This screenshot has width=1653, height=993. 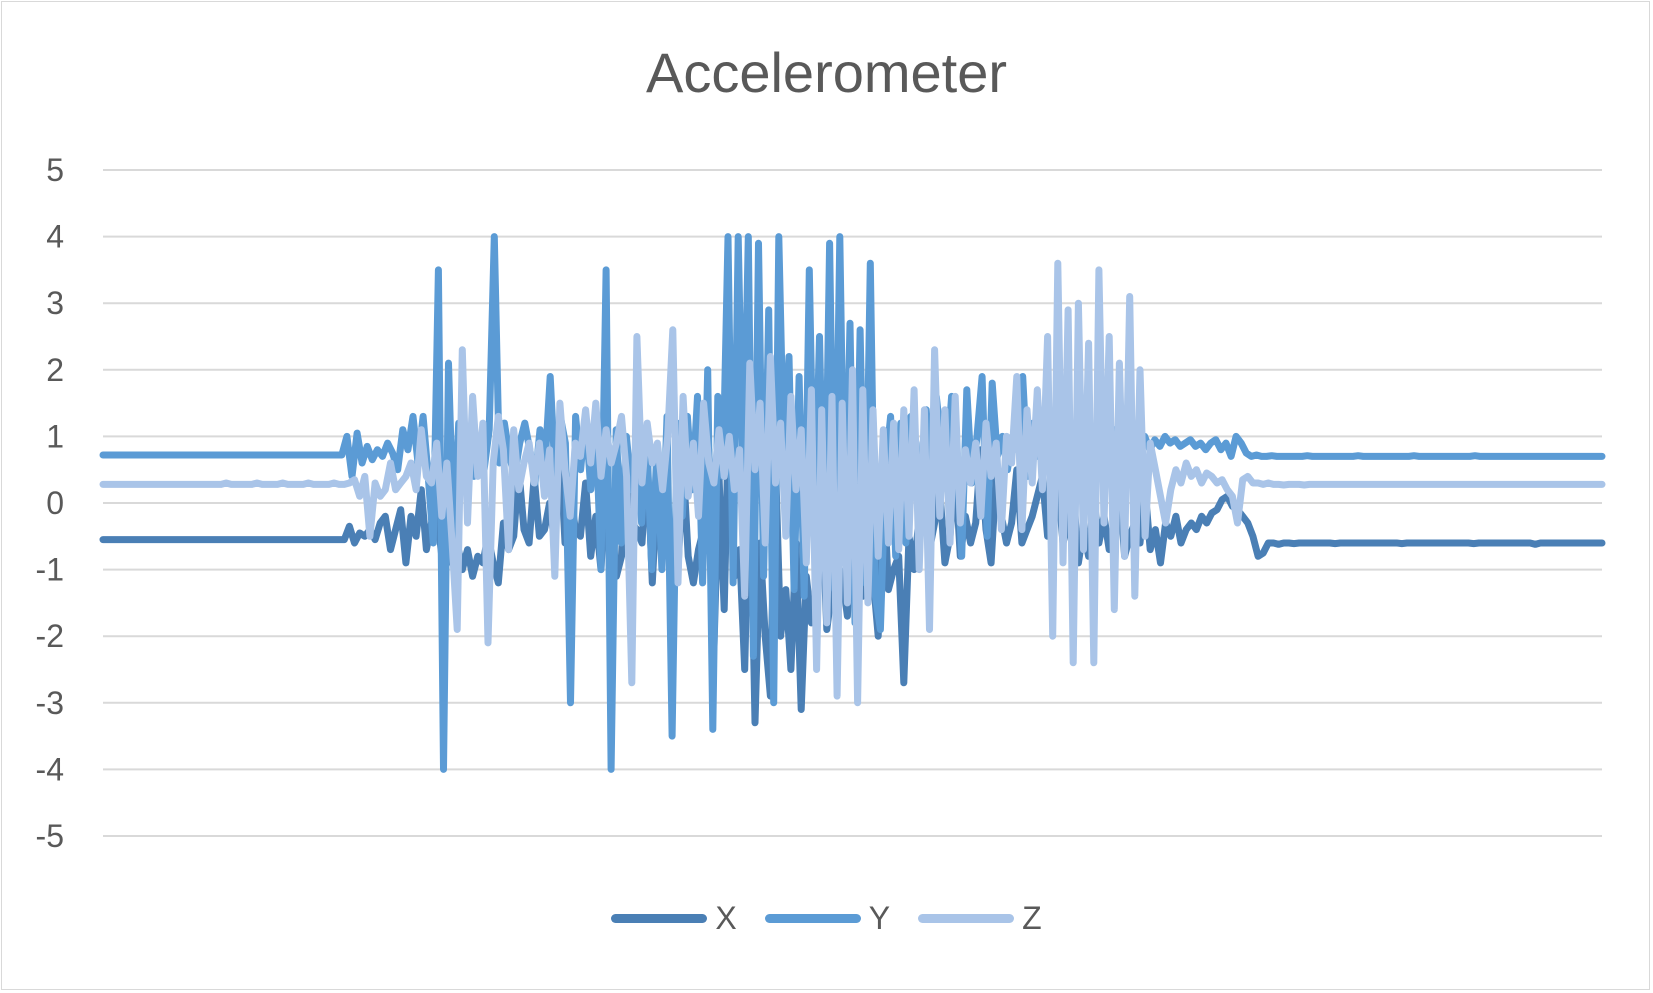 I want to click on y-tick-label: 4, so click(x=55, y=237).